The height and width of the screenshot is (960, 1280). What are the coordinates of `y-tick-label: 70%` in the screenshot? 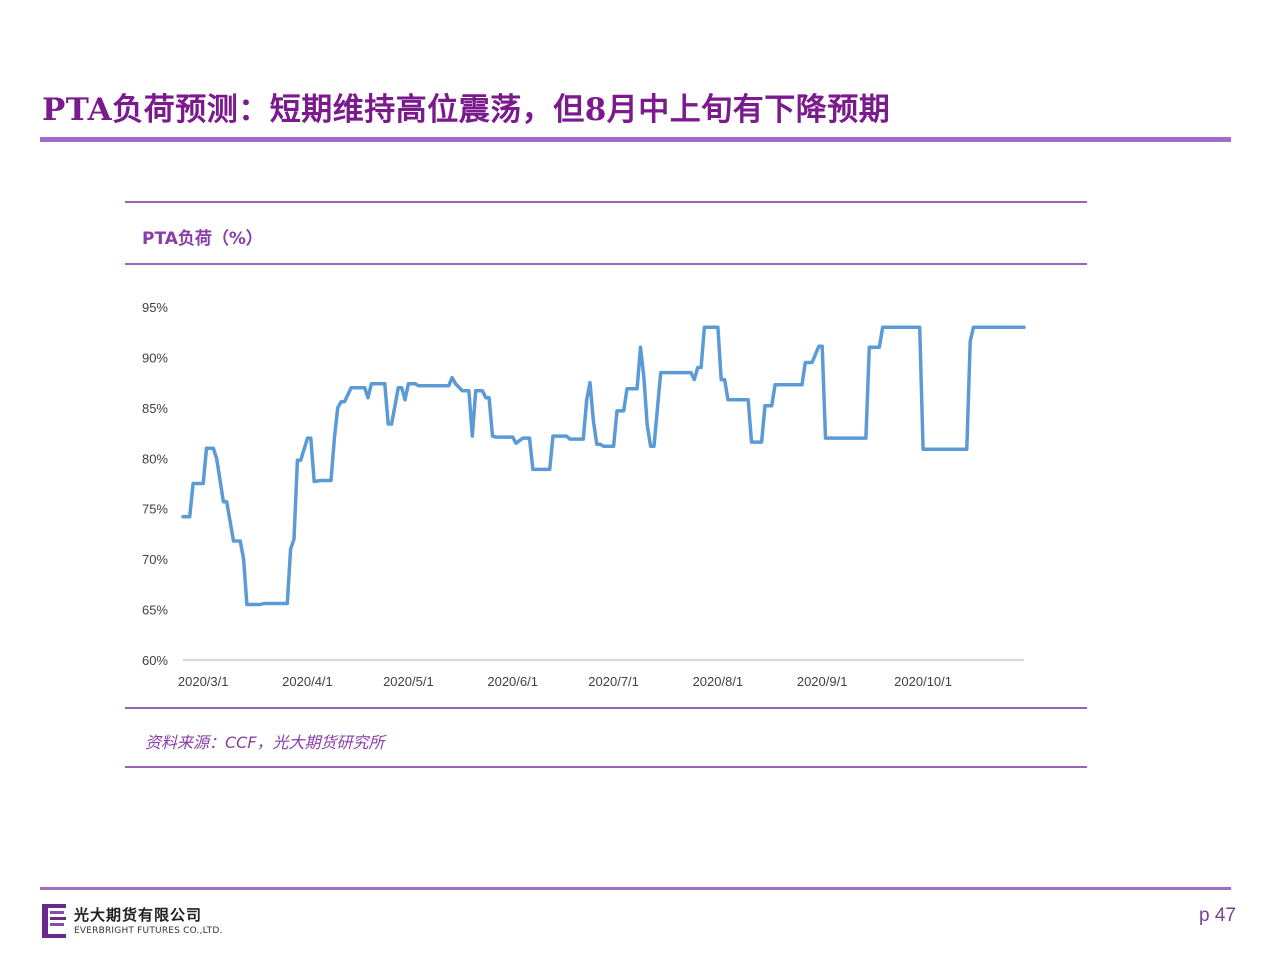 It's located at (155, 559).